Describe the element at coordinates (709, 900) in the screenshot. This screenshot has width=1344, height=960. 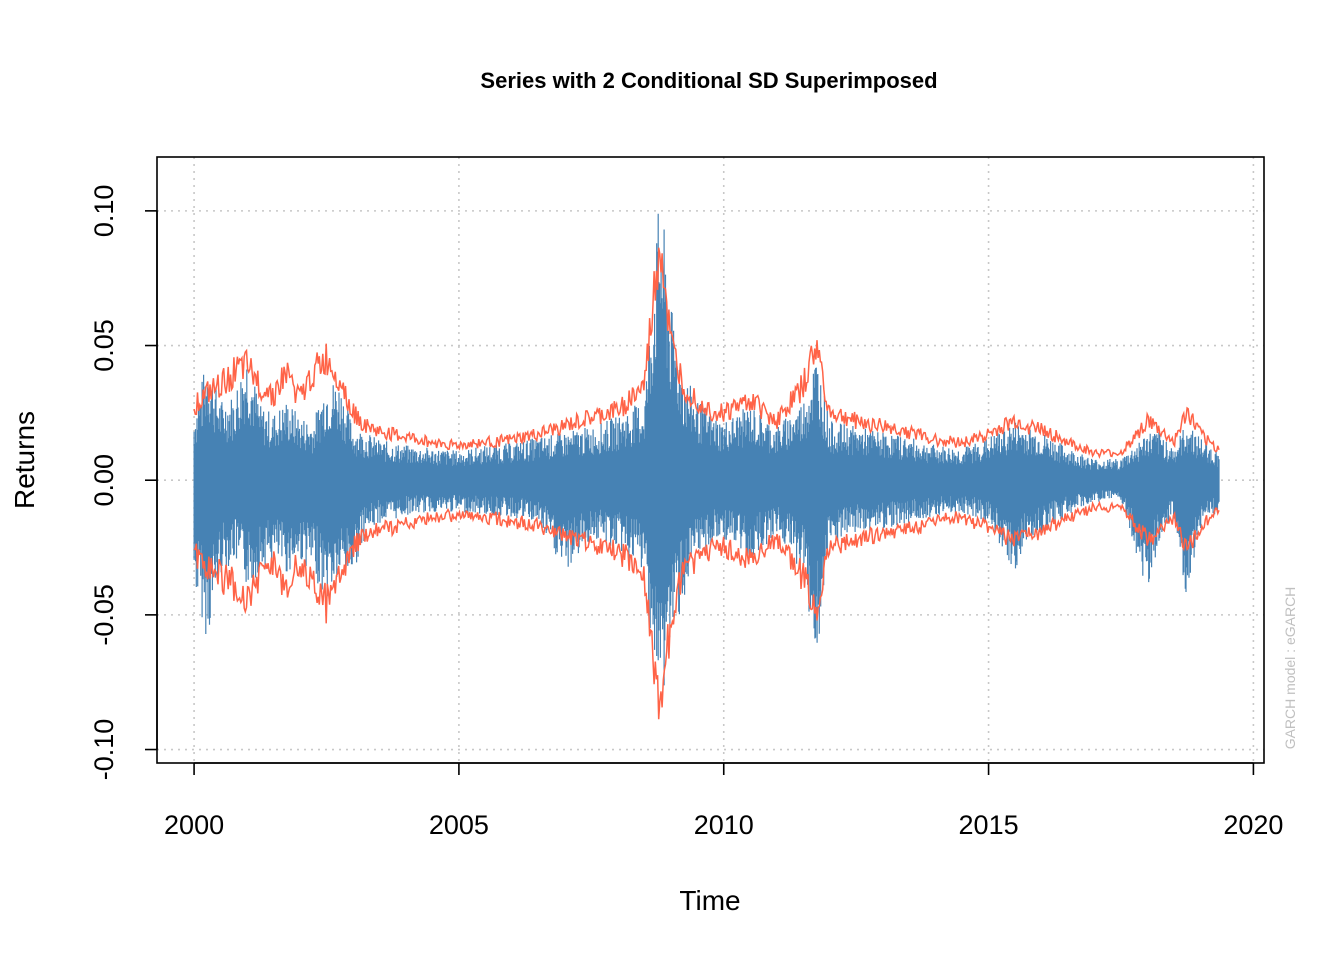
I see `x-axis-title: Time` at that location.